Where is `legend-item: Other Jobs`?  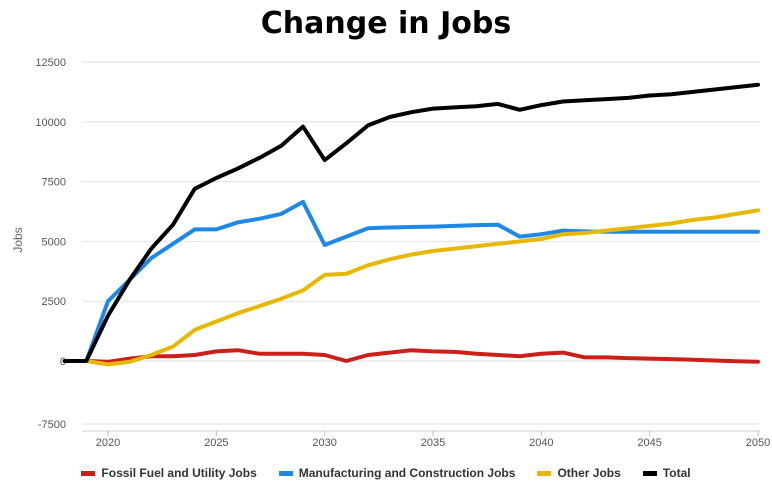
legend-item: Other Jobs is located at coordinates (579, 473).